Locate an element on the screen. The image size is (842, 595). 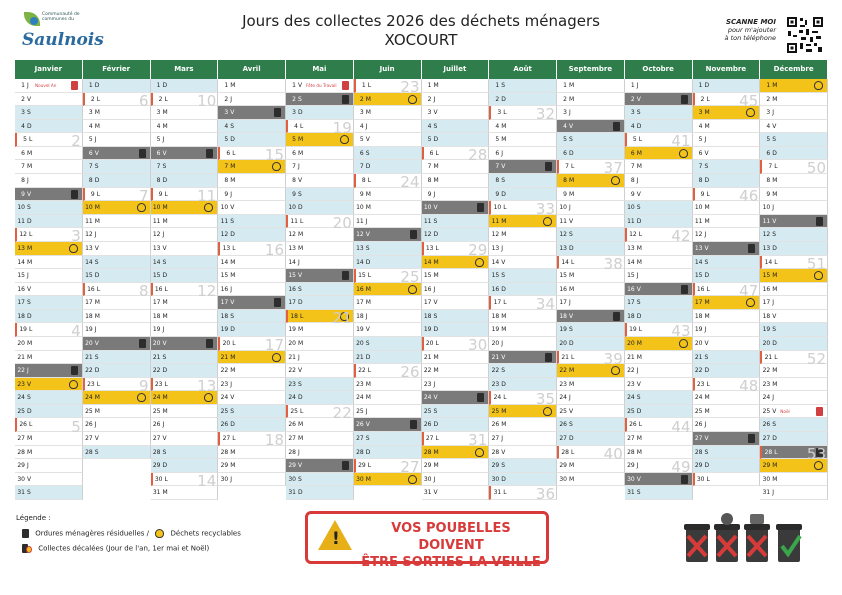
day-cell: 11 M is located at coordinates (184, 221).